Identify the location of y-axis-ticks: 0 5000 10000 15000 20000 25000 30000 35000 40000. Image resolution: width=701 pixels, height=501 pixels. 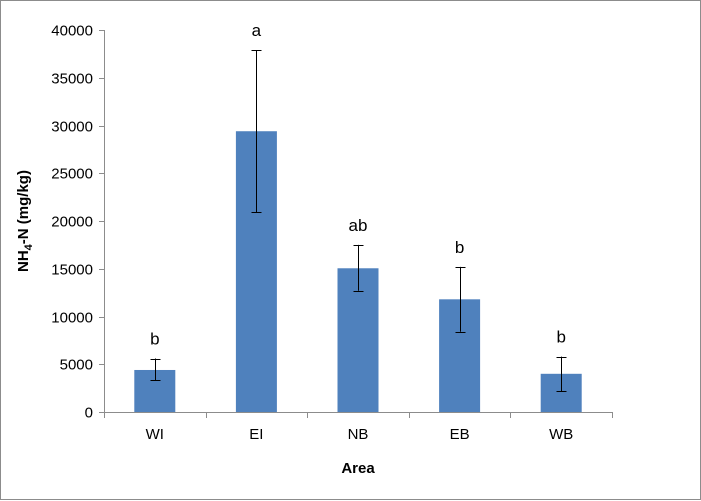
(77, 222).